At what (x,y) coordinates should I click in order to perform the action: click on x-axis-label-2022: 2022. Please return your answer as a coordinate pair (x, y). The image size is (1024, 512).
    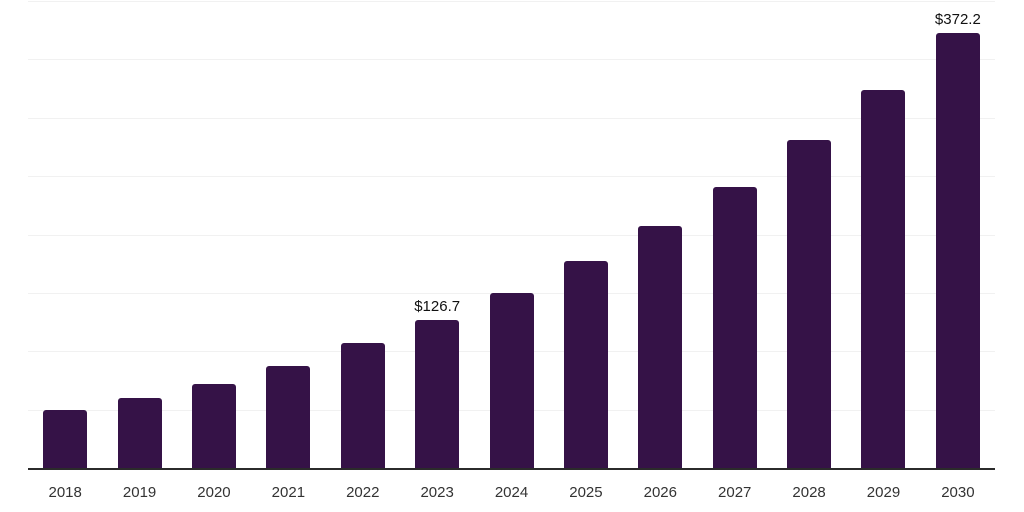
    Looking at the image, I should click on (363, 492).